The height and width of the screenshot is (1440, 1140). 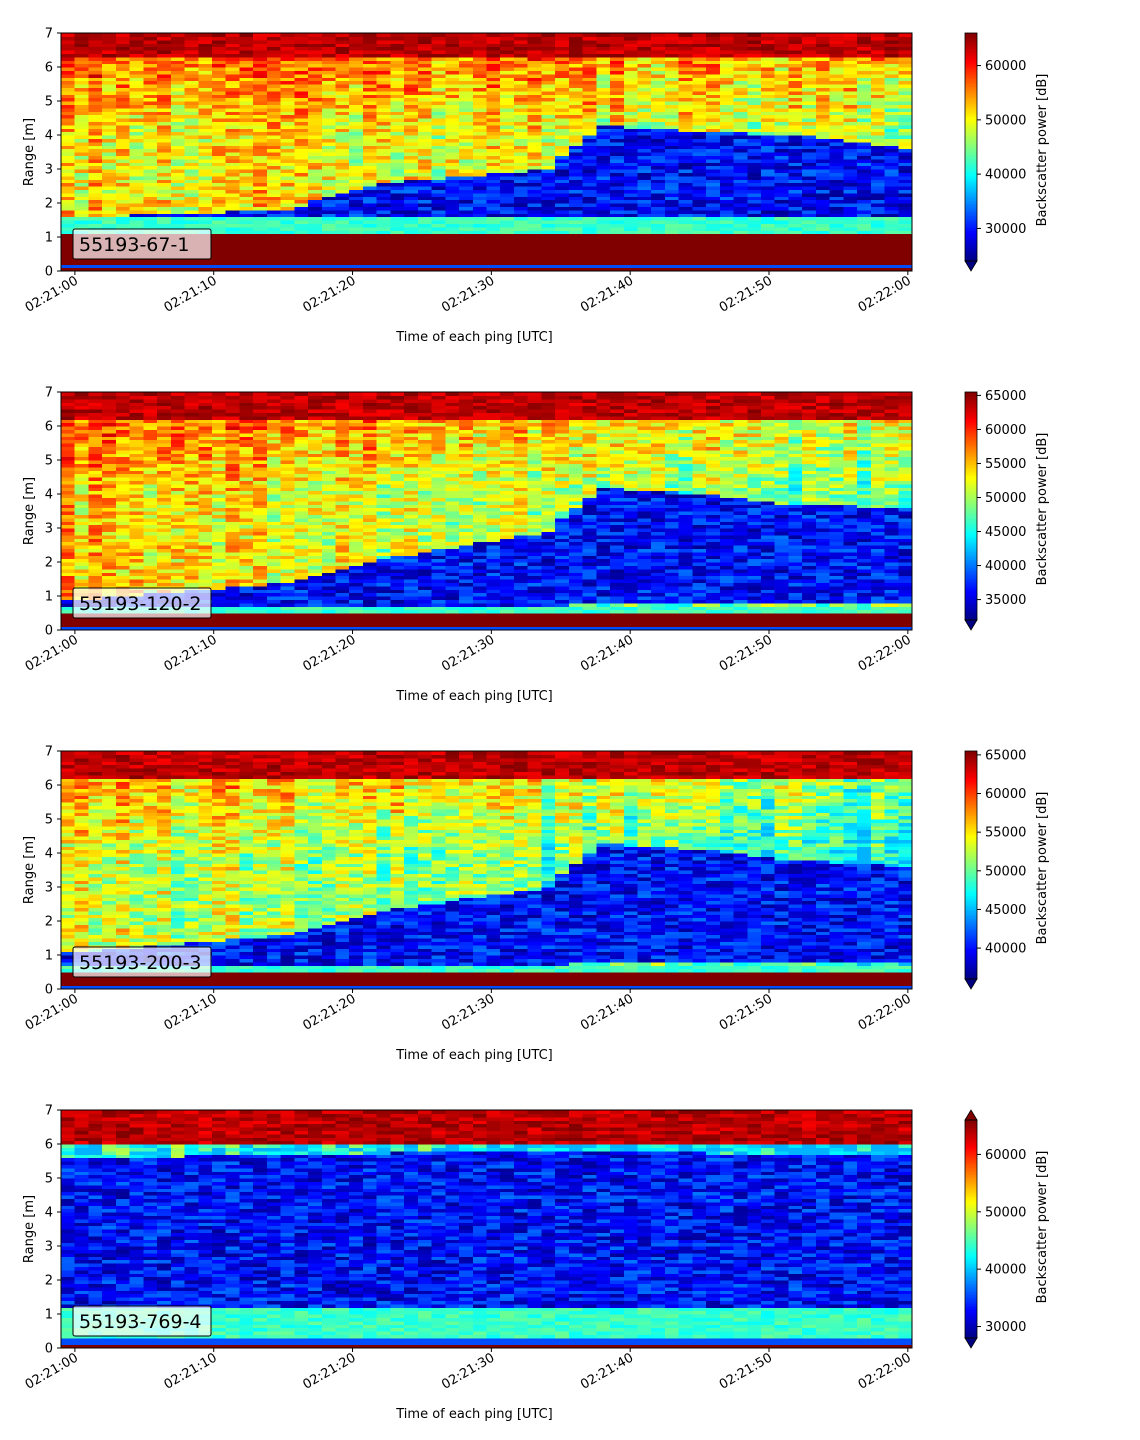 I want to click on y-tick-label: 4, so click(x=49, y=136).